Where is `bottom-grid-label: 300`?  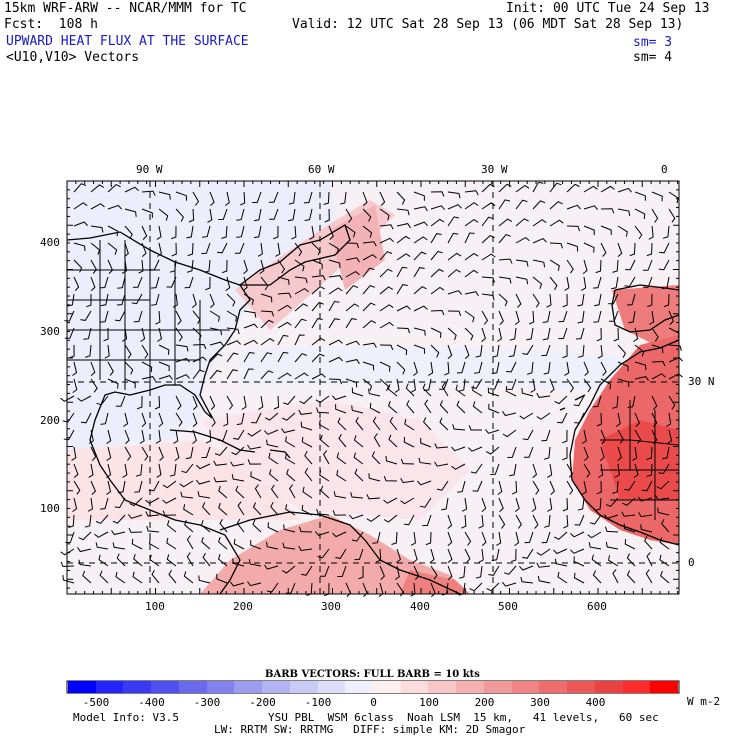 bottom-grid-label: 300 is located at coordinates (331, 606).